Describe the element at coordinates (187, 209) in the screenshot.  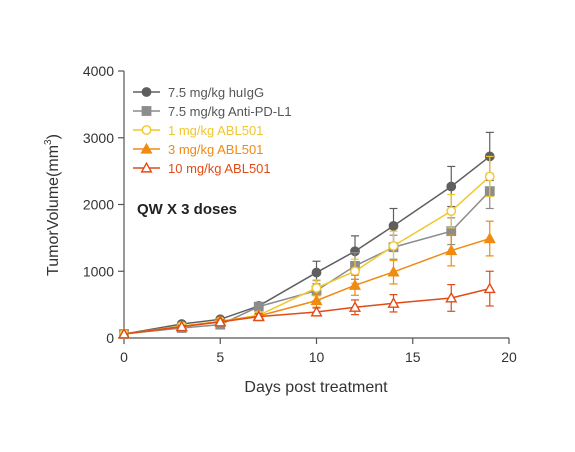
I see `annotation-text: QW X 3 doses` at that location.